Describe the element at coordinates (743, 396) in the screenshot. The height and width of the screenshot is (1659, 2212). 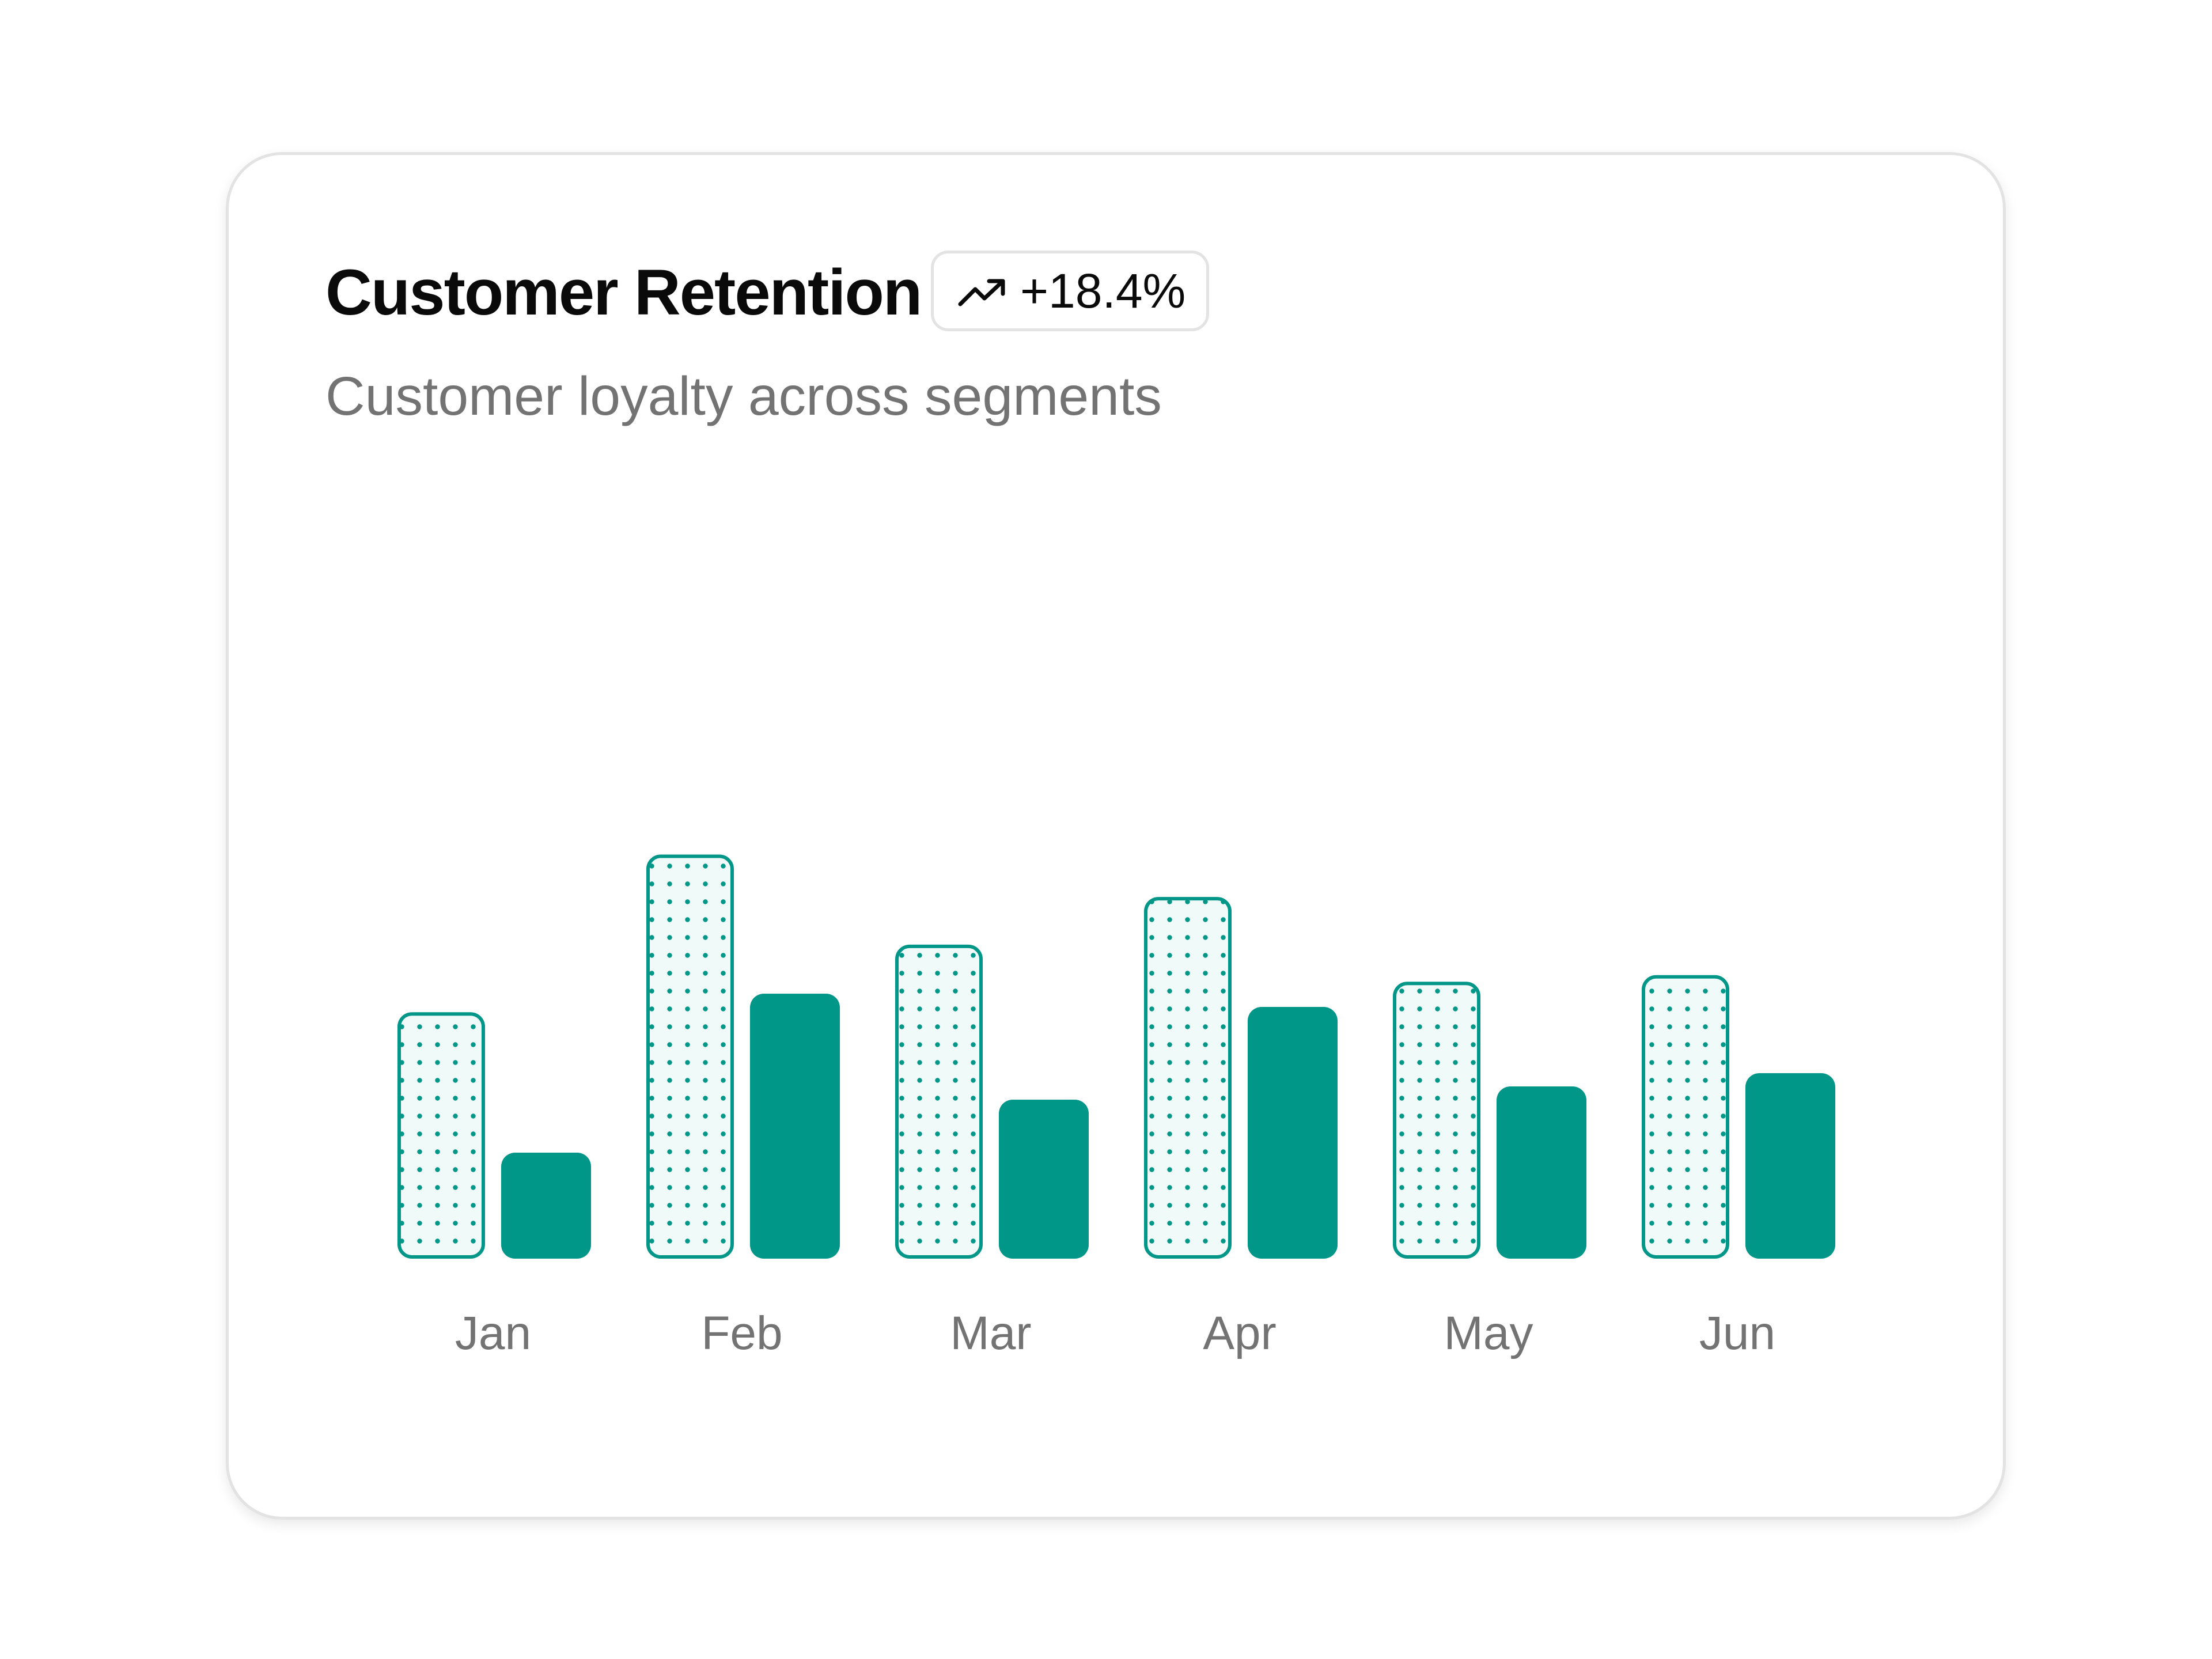
I see `card-subtitle: Customer loyalty across segments` at that location.